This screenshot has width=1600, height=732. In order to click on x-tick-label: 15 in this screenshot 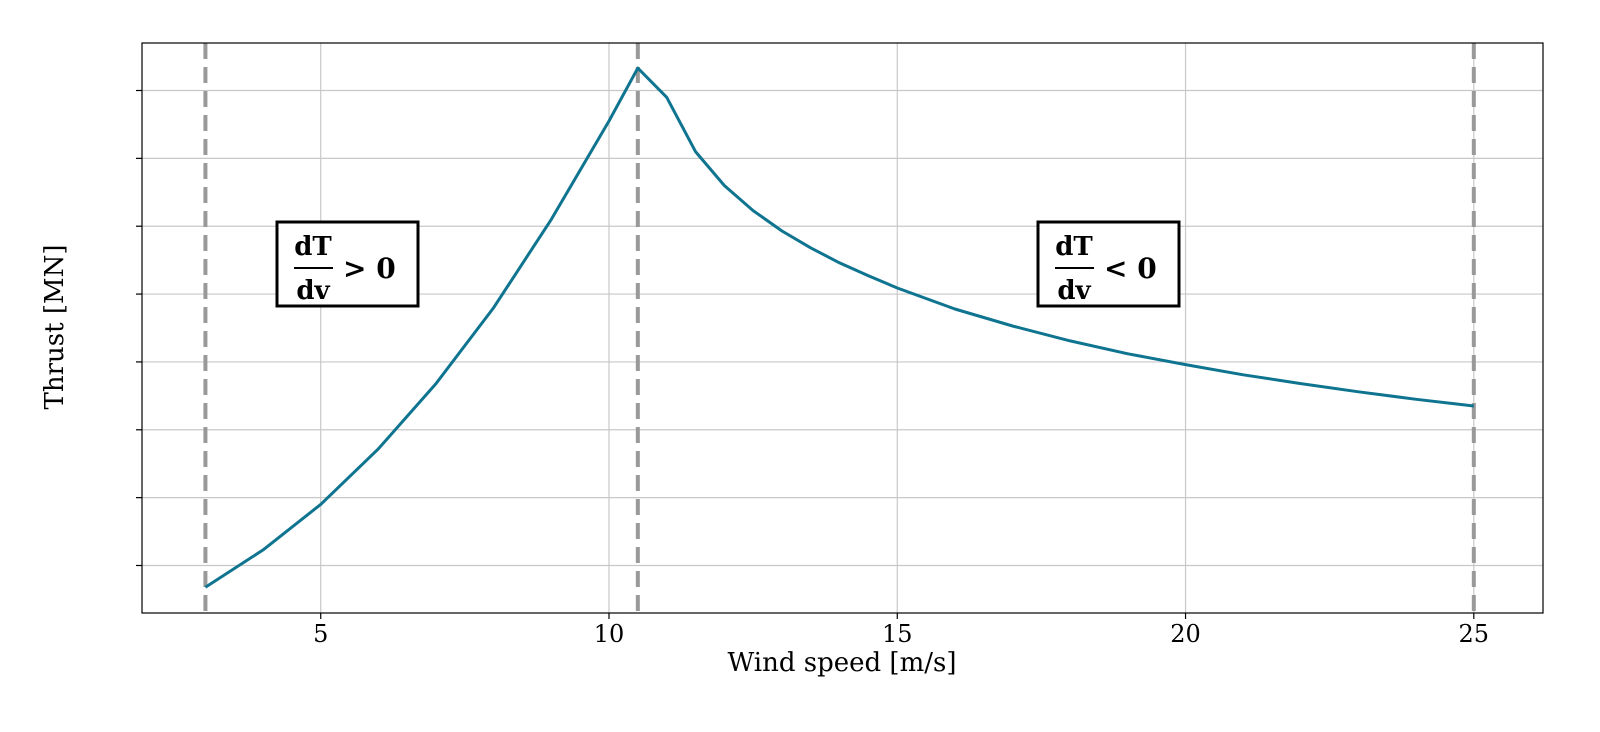, I will do `click(897, 634)`.